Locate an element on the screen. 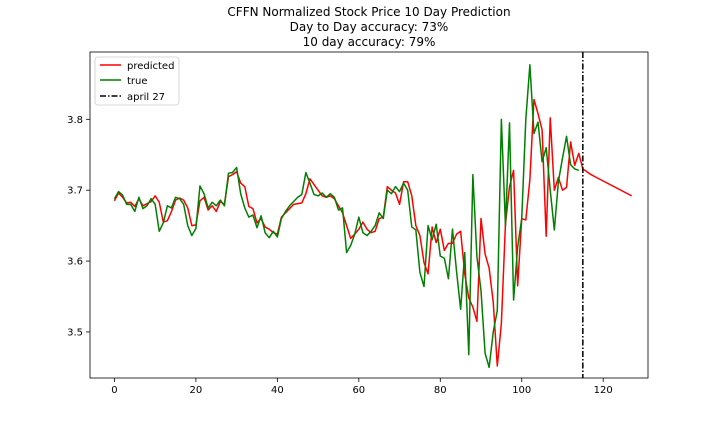 This screenshot has width=720, height=432. y-tick-label: 3.6 is located at coordinates (75, 262).